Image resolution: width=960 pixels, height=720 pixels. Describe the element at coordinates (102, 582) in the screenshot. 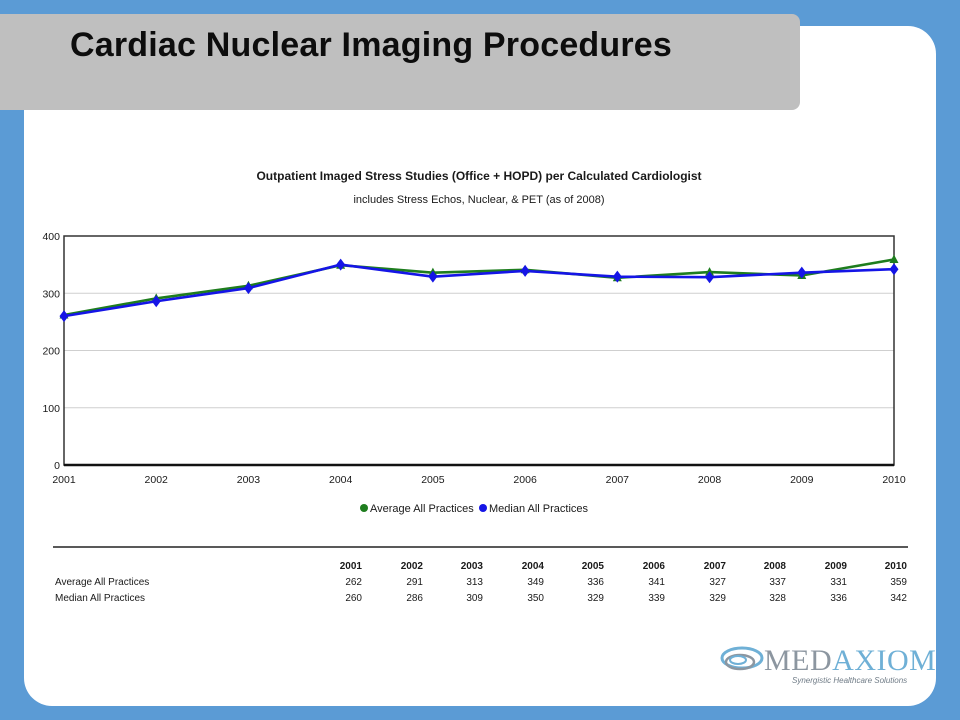

I see `table-row-label: Average All Practices` at that location.